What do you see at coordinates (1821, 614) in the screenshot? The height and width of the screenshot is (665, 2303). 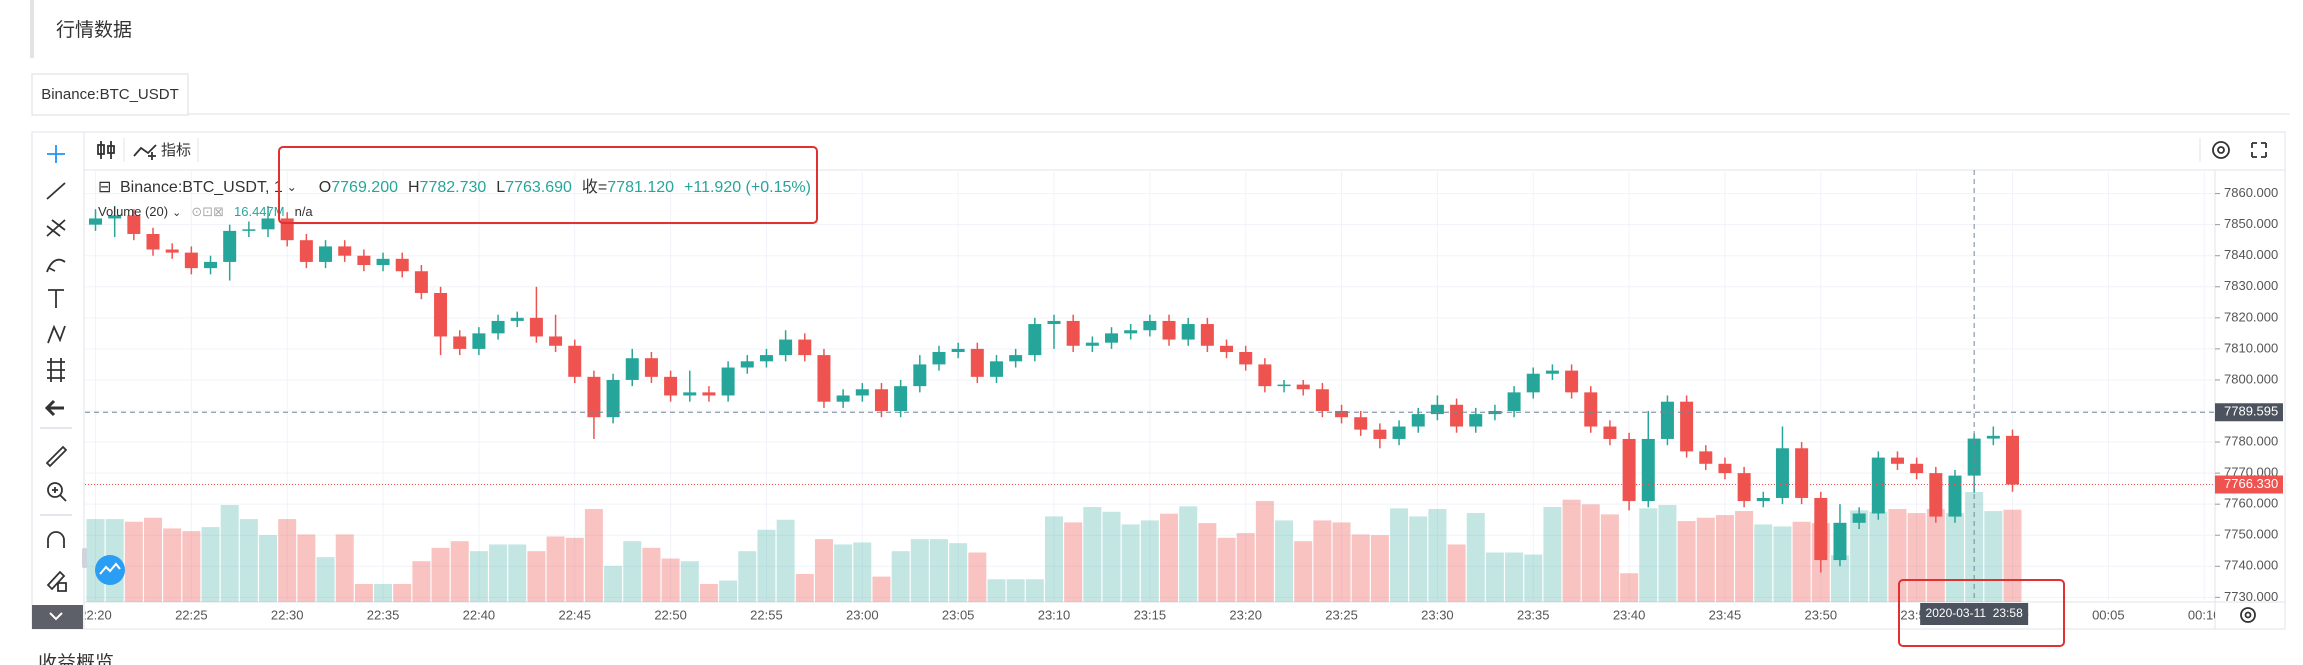 I see `x-tick-label: 23:50` at bounding box center [1821, 614].